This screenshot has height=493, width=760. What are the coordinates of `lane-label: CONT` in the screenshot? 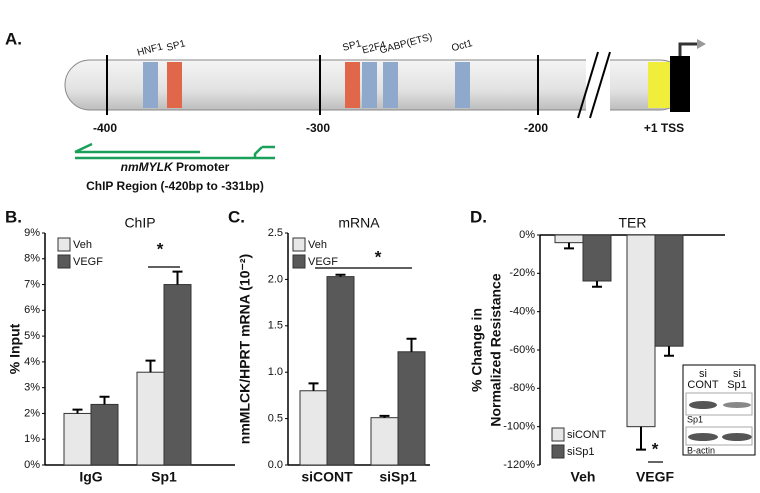 It's located at (702, 385).